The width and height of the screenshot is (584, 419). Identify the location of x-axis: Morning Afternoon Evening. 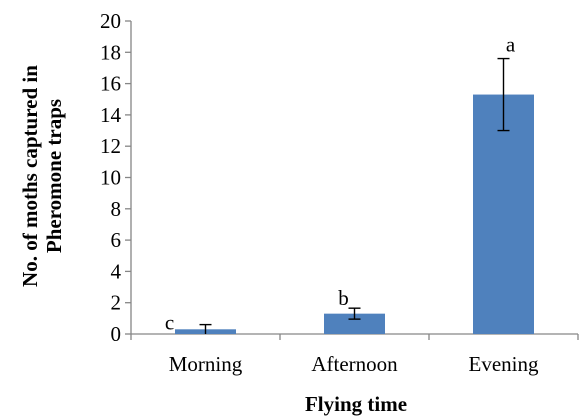
(354, 354).